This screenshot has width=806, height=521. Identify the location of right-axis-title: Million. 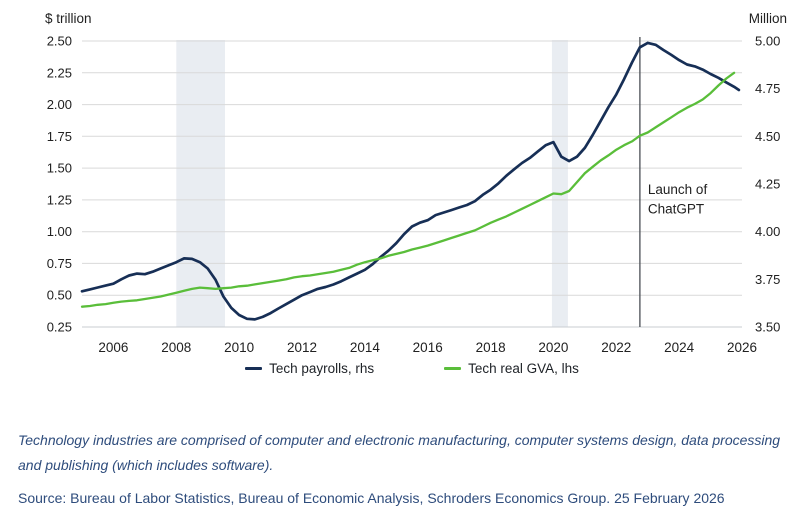
(768, 18).